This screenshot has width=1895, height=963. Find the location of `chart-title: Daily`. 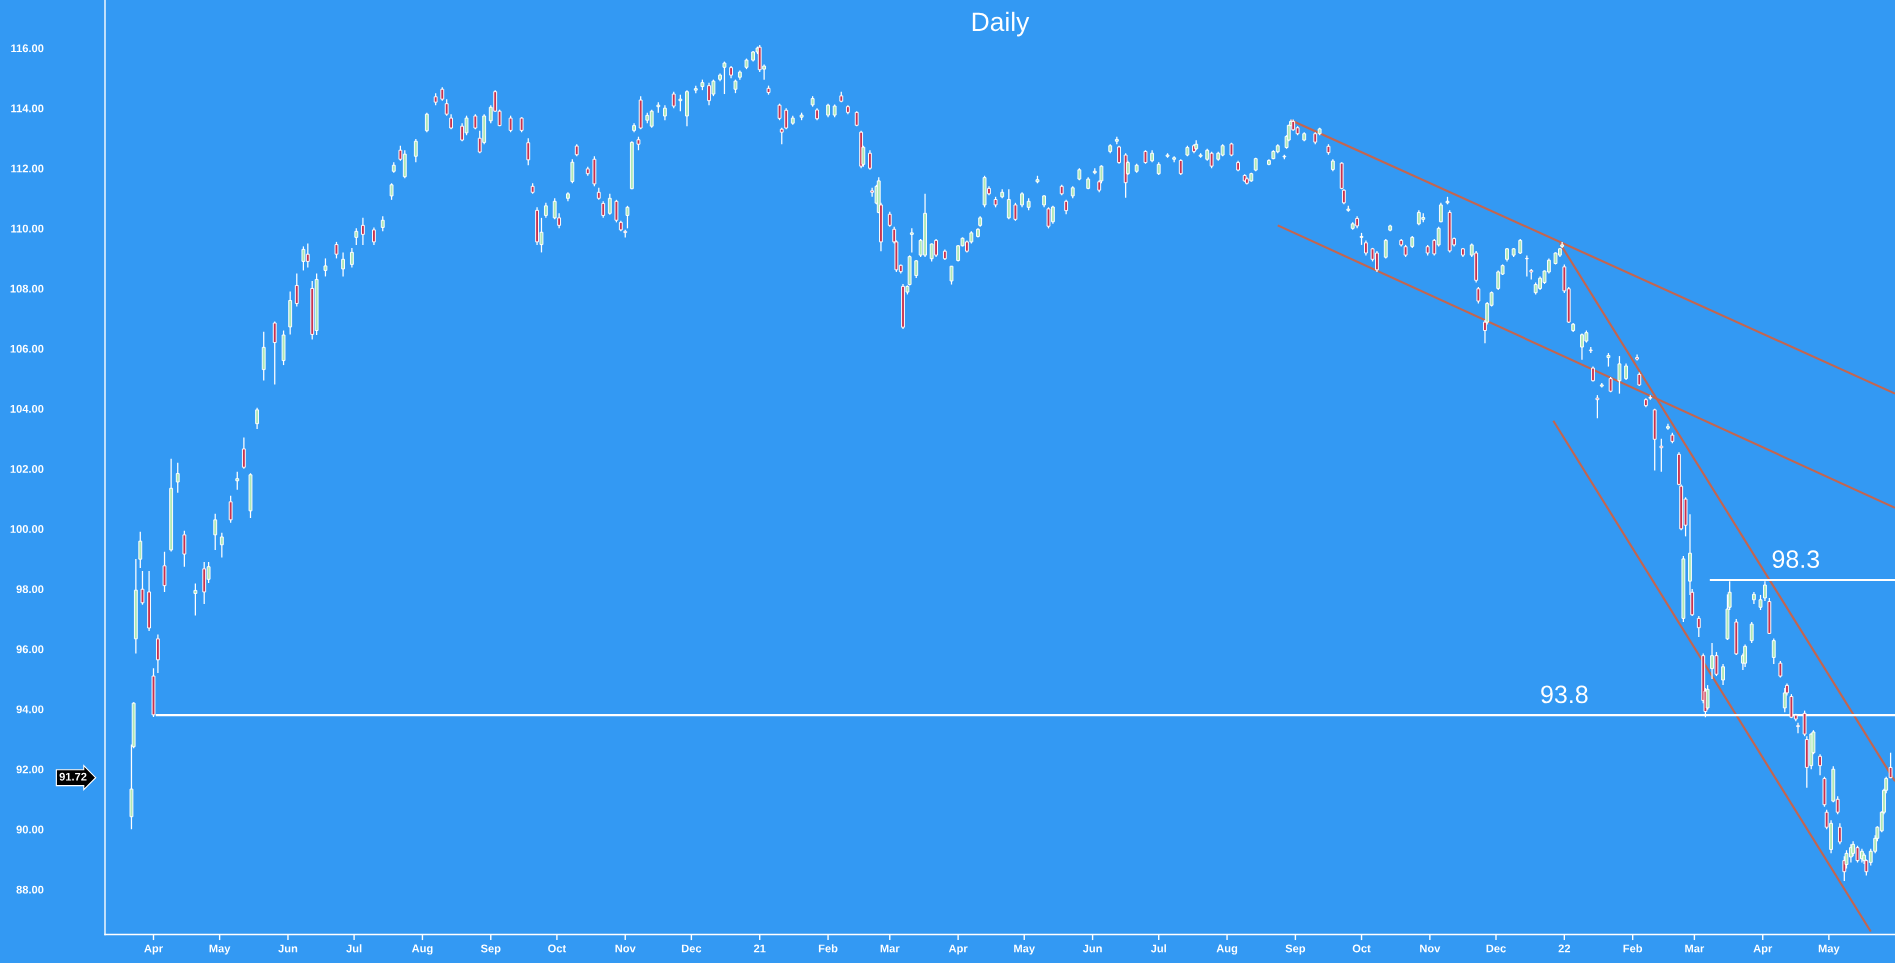

chart-title: Daily is located at coordinates (1001, 24).